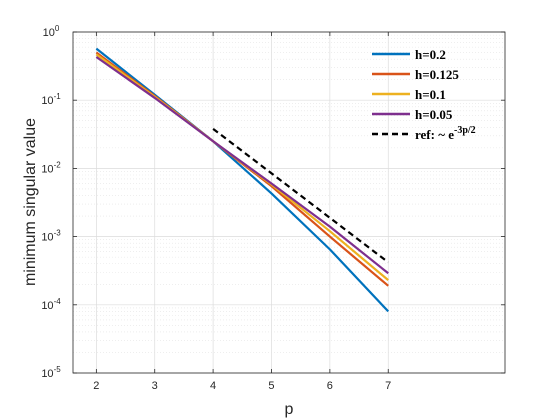 The height and width of the screenshot is (420, 560). Describe the element at coordinates (51, 304) in the screenshot. I see `y-tick-label: 10⁻⁴` at that location.